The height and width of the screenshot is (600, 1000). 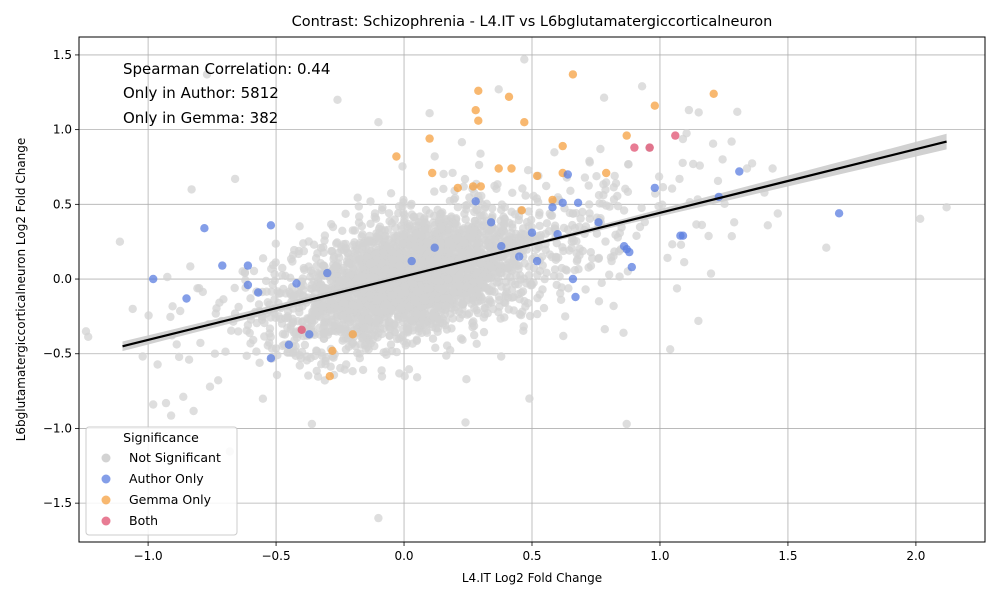 I want to click on y-tick-label: −1.0, so click(x=57, y=428).